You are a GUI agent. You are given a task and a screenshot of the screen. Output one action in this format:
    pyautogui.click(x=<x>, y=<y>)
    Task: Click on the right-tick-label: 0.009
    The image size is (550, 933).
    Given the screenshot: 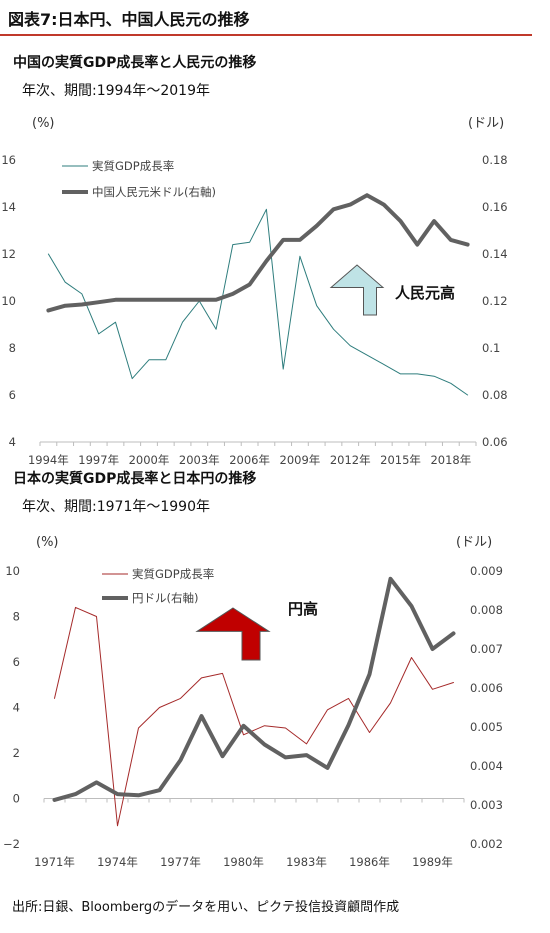 What is the action you would take?
    pyautogui.click(x=486, y=571)
    